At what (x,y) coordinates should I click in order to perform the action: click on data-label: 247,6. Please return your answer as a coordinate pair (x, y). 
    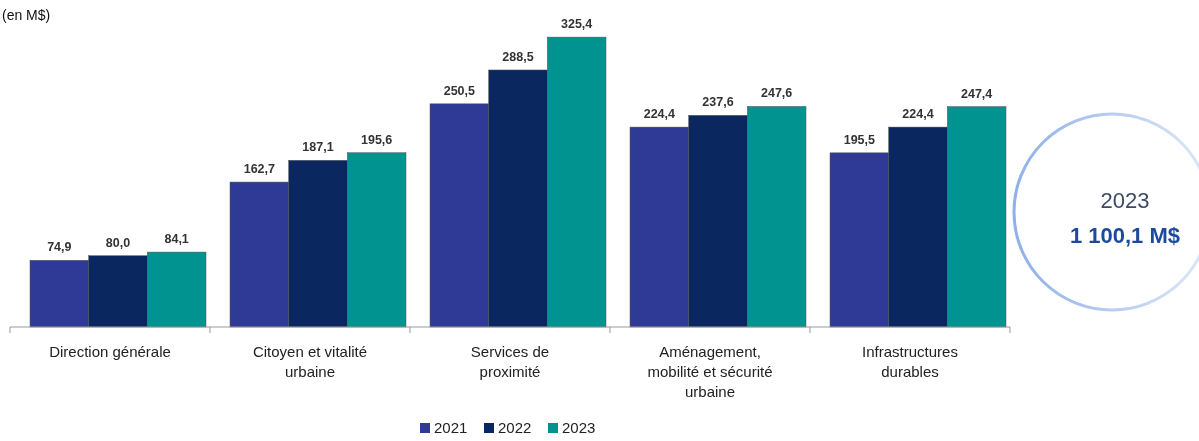
    Looking at the image, I should click on (777, 93).